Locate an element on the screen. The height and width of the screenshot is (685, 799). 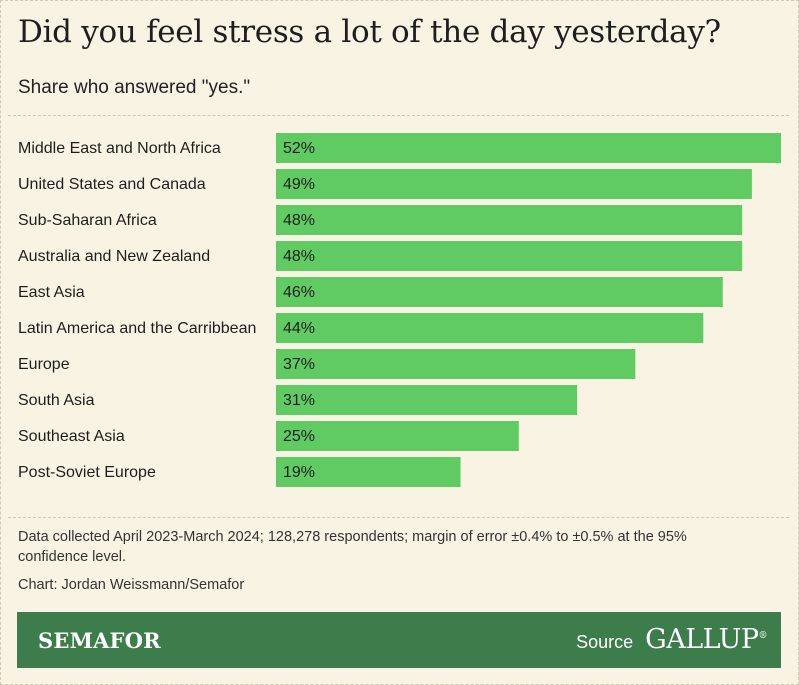
source-label: Source is located at coordinates (605, 642).